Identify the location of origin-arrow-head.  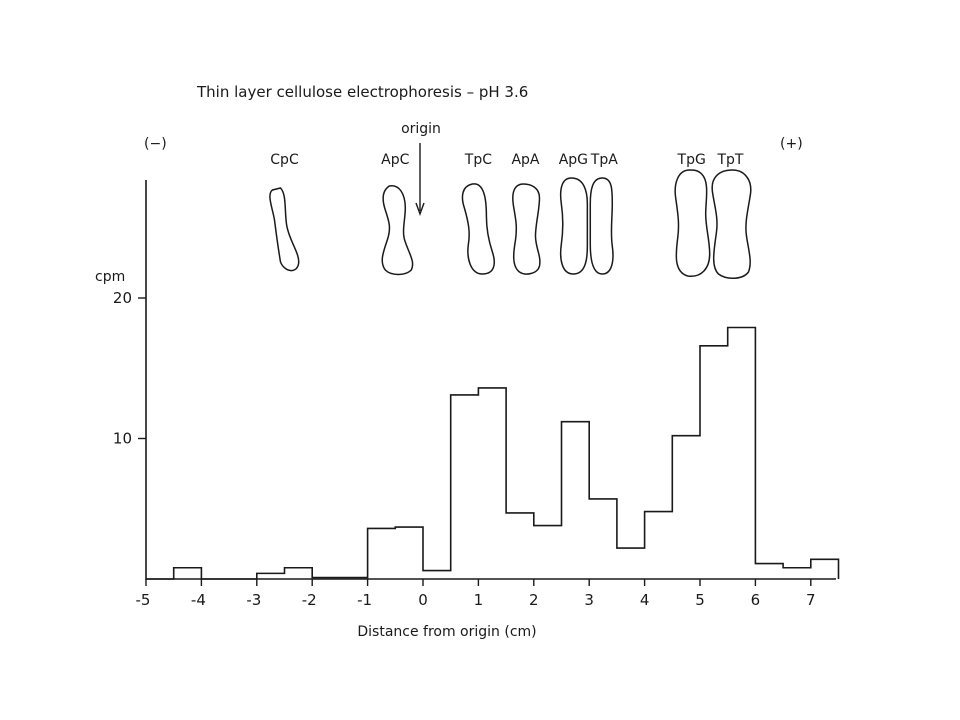
(420, 209).